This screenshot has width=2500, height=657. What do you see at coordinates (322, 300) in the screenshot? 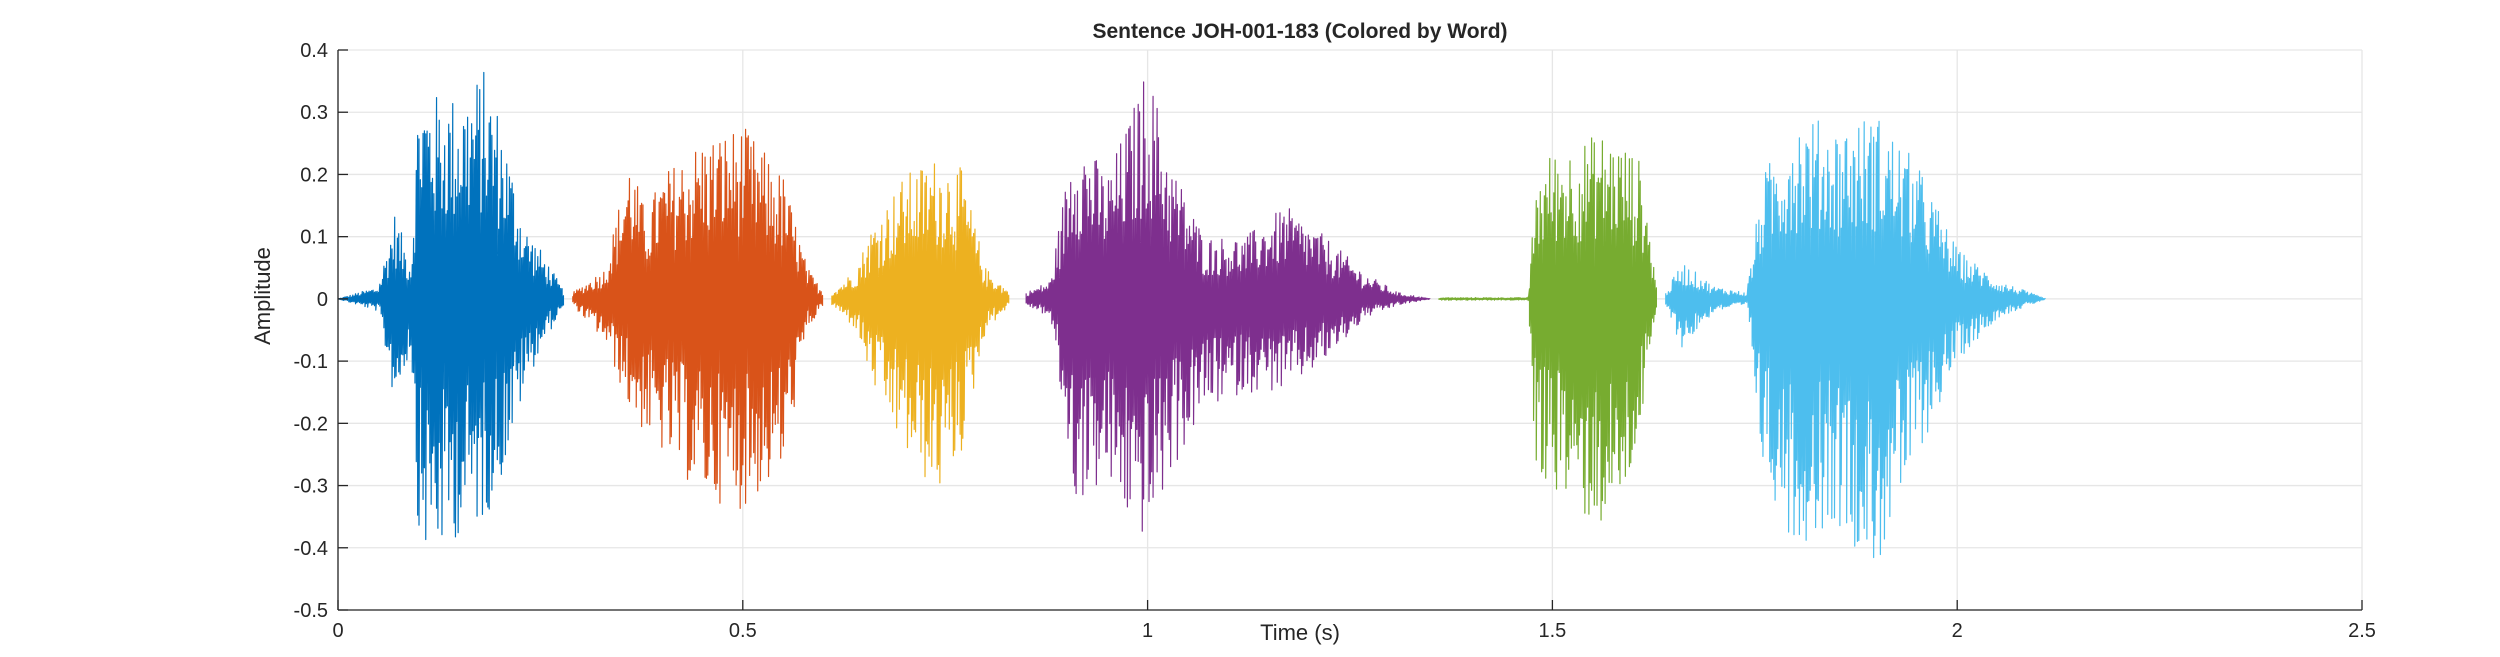
I see `y-tick-label: 0` at bounding box center [322, 300].